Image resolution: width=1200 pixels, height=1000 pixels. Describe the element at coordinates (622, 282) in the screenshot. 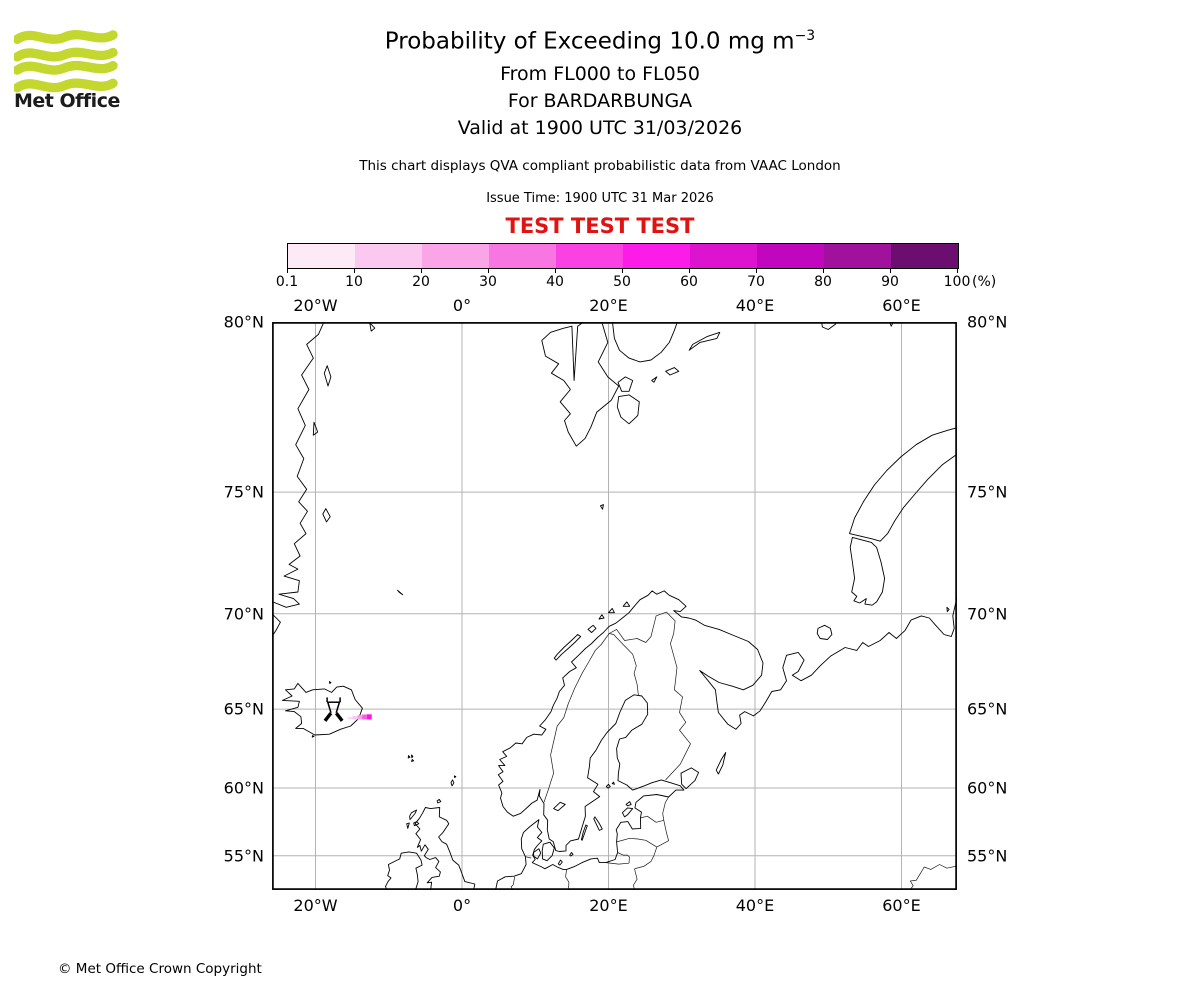

I see `colorbar-tick-label: 50` at that location.